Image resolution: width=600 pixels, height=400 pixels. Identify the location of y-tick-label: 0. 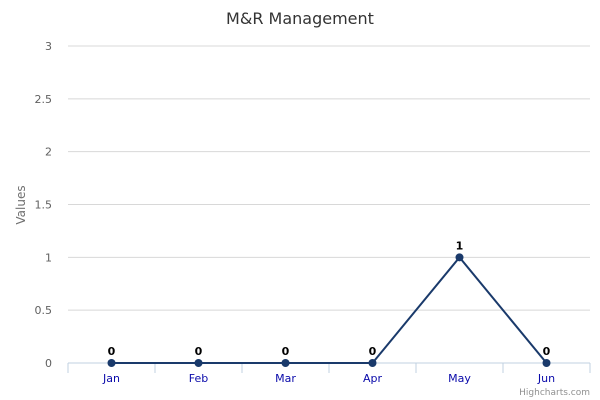
(48, 363).